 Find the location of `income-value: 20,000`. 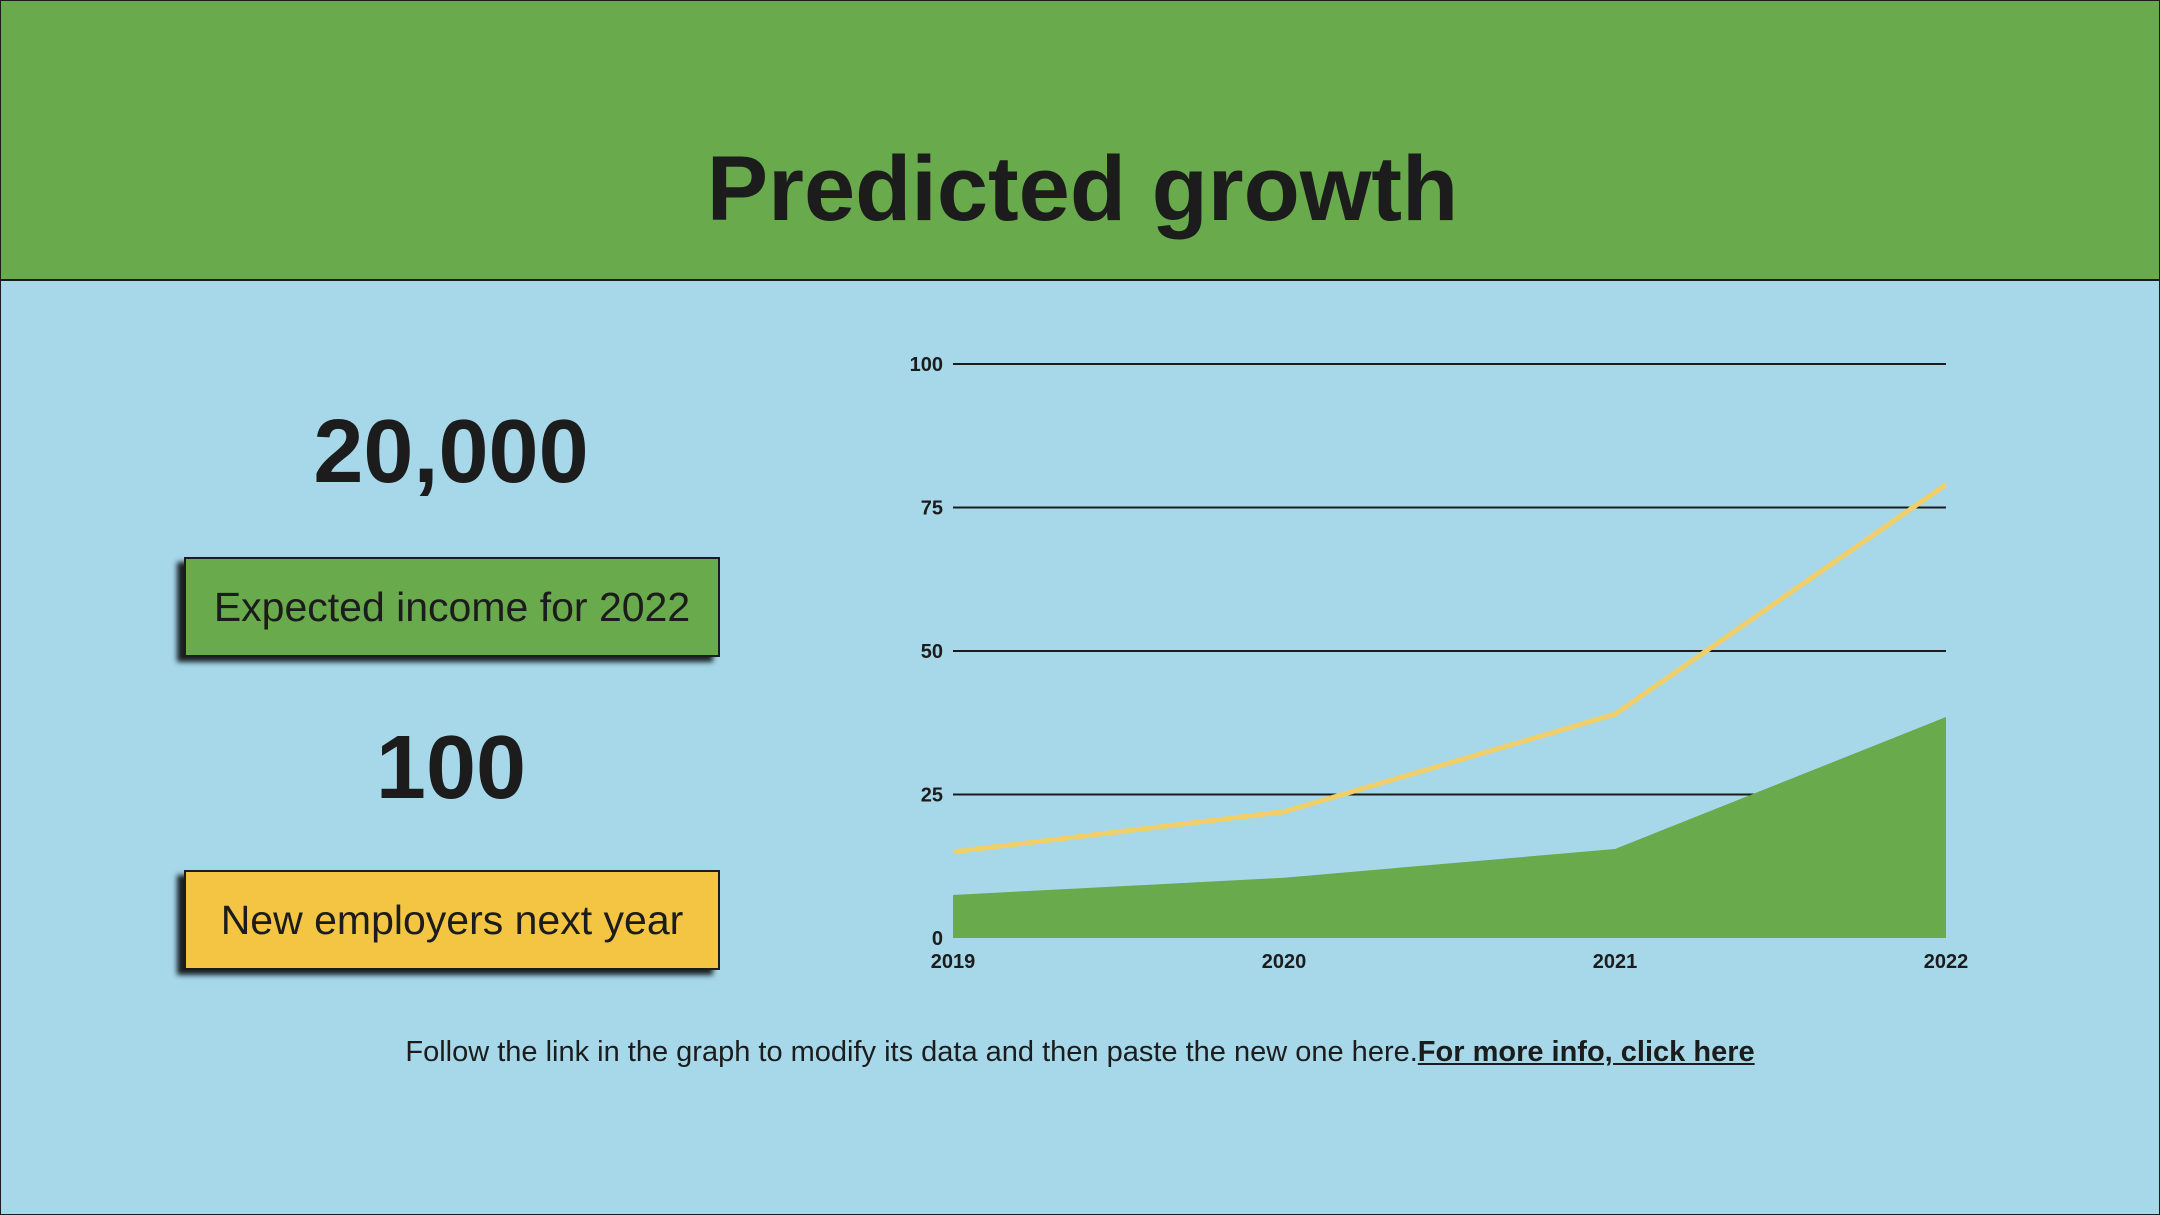

income-value: 20,000 is located at coordinates (451, 452).